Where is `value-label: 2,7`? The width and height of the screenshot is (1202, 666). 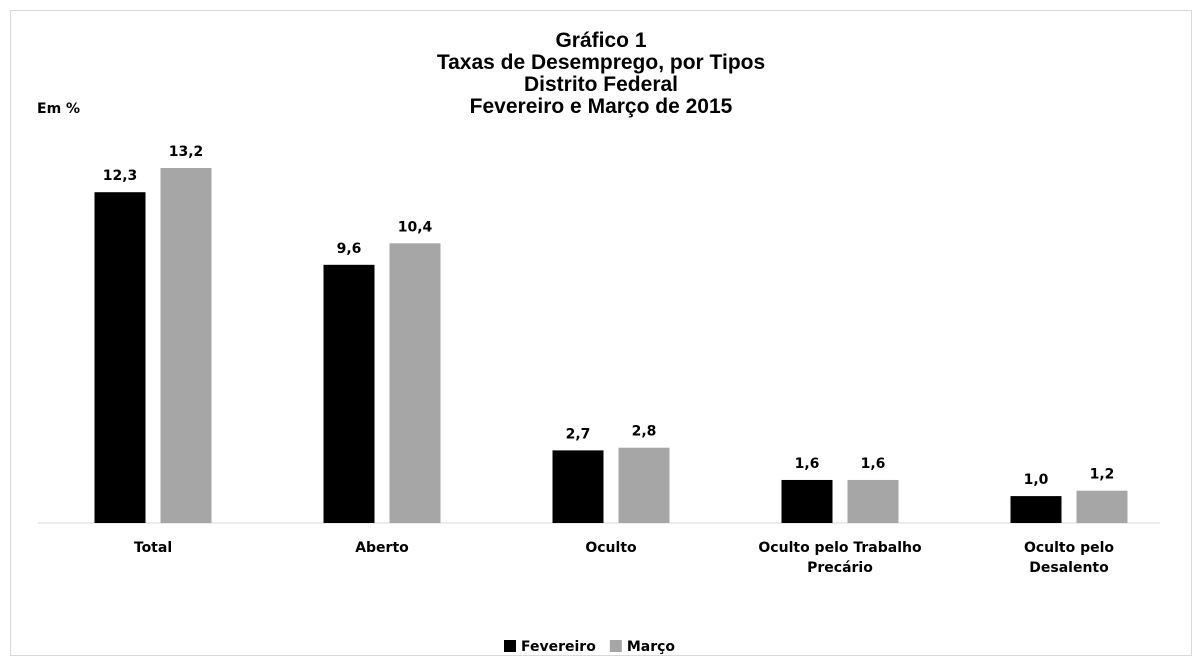 value-label: 2,7 is located at coordinates (578, 434).